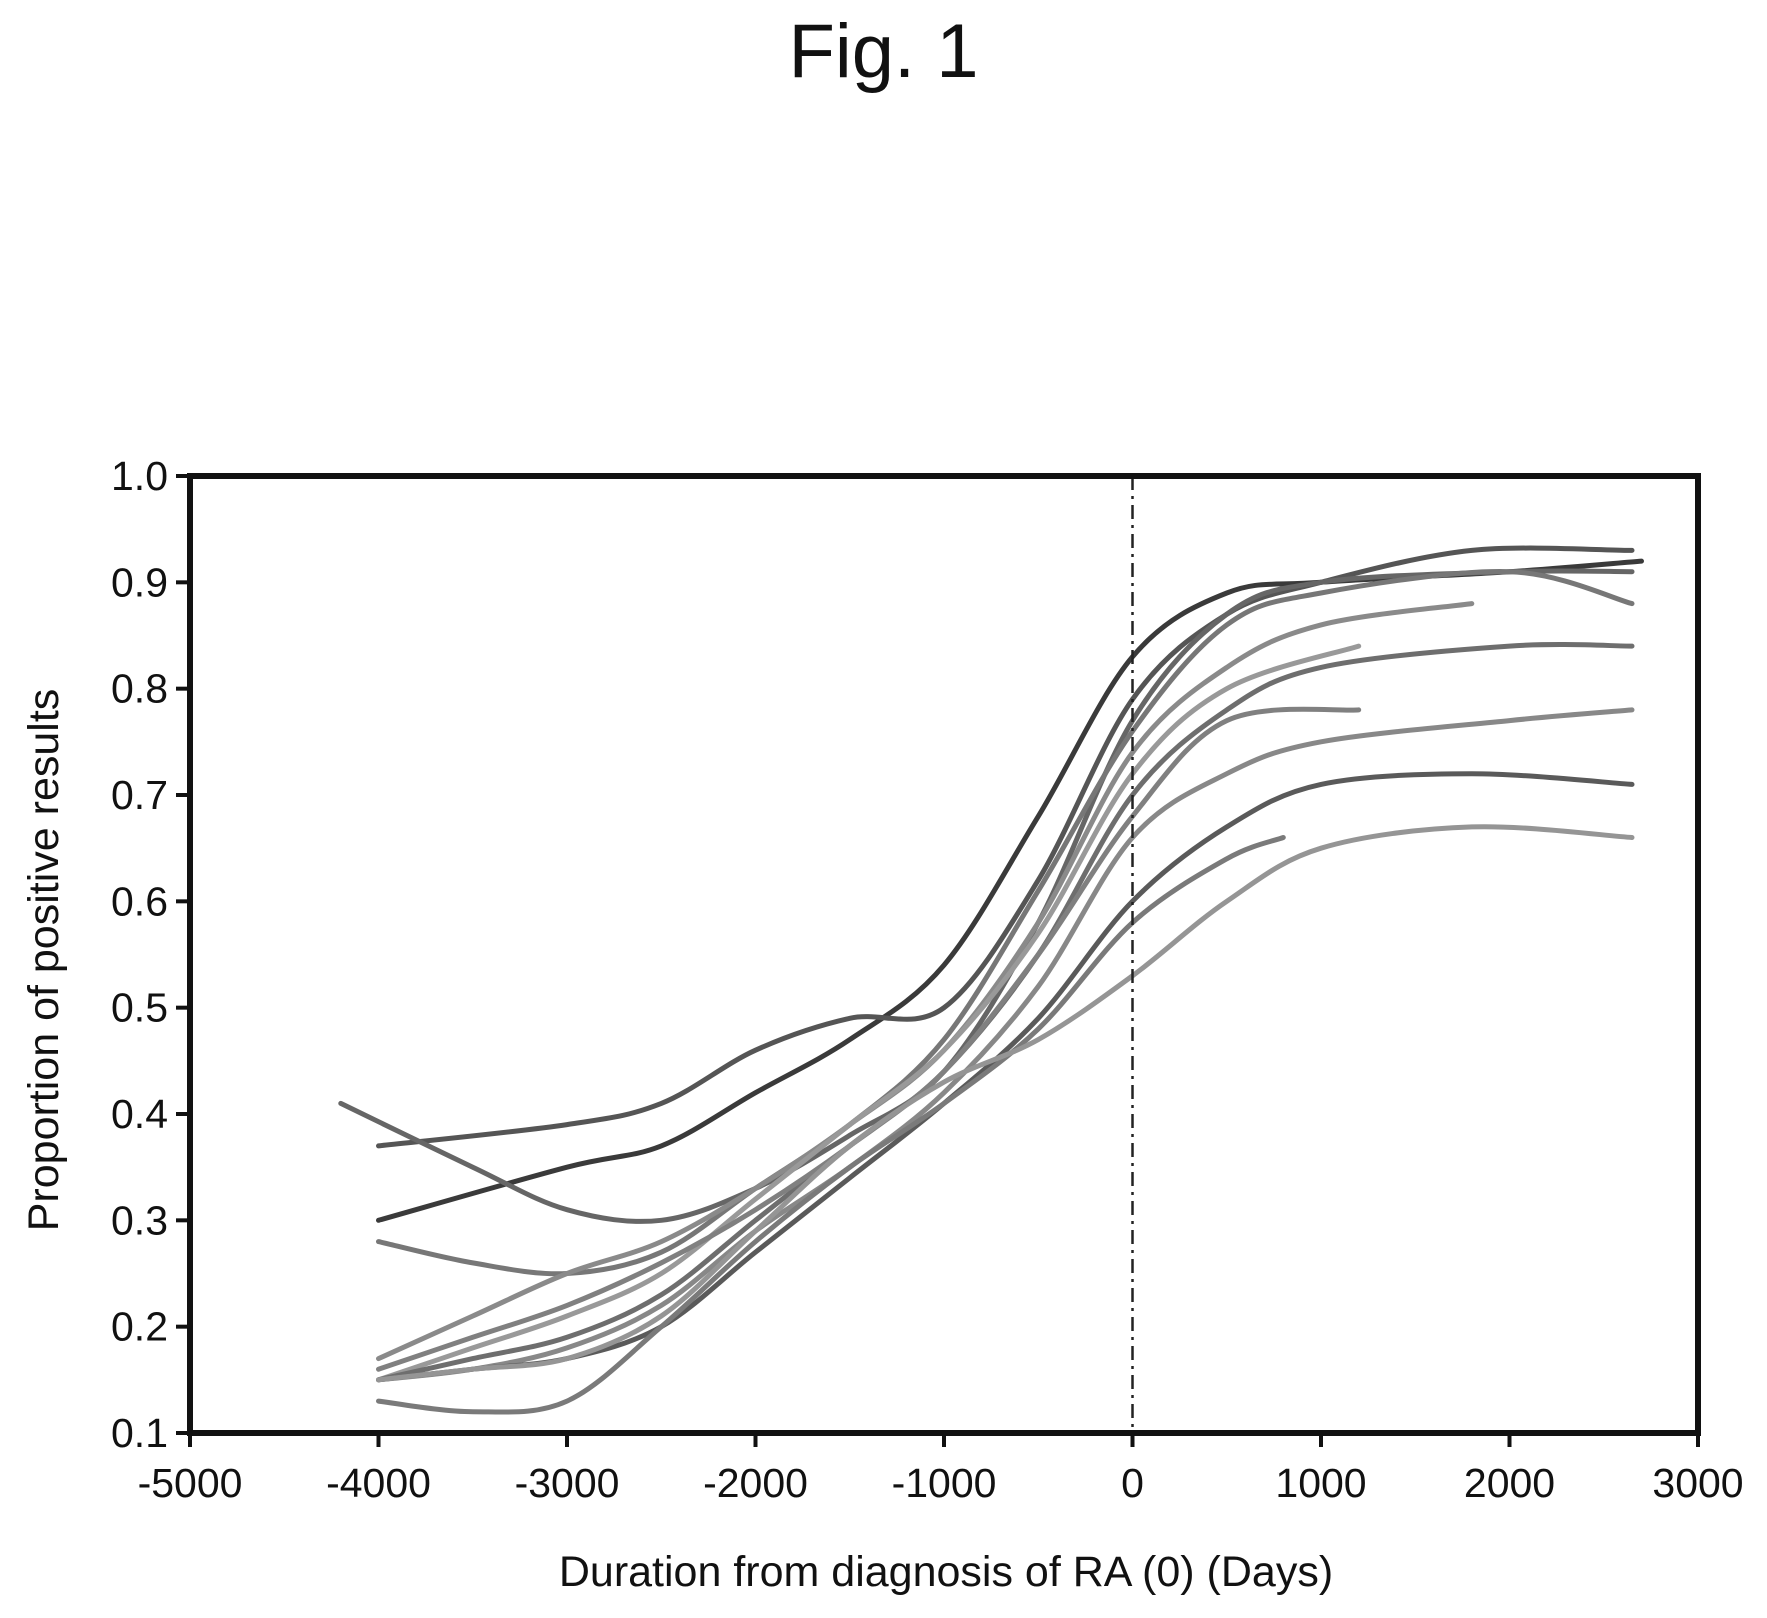  Describe the element at coordinates (1697, 1483) in the screenshot. I see `x-tick-label: 3000` at that location.